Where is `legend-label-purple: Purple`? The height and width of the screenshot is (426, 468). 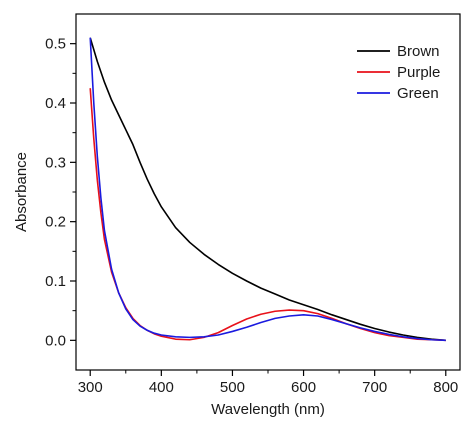 legend-label-purple: Purple is located at coordinates (418, 72).